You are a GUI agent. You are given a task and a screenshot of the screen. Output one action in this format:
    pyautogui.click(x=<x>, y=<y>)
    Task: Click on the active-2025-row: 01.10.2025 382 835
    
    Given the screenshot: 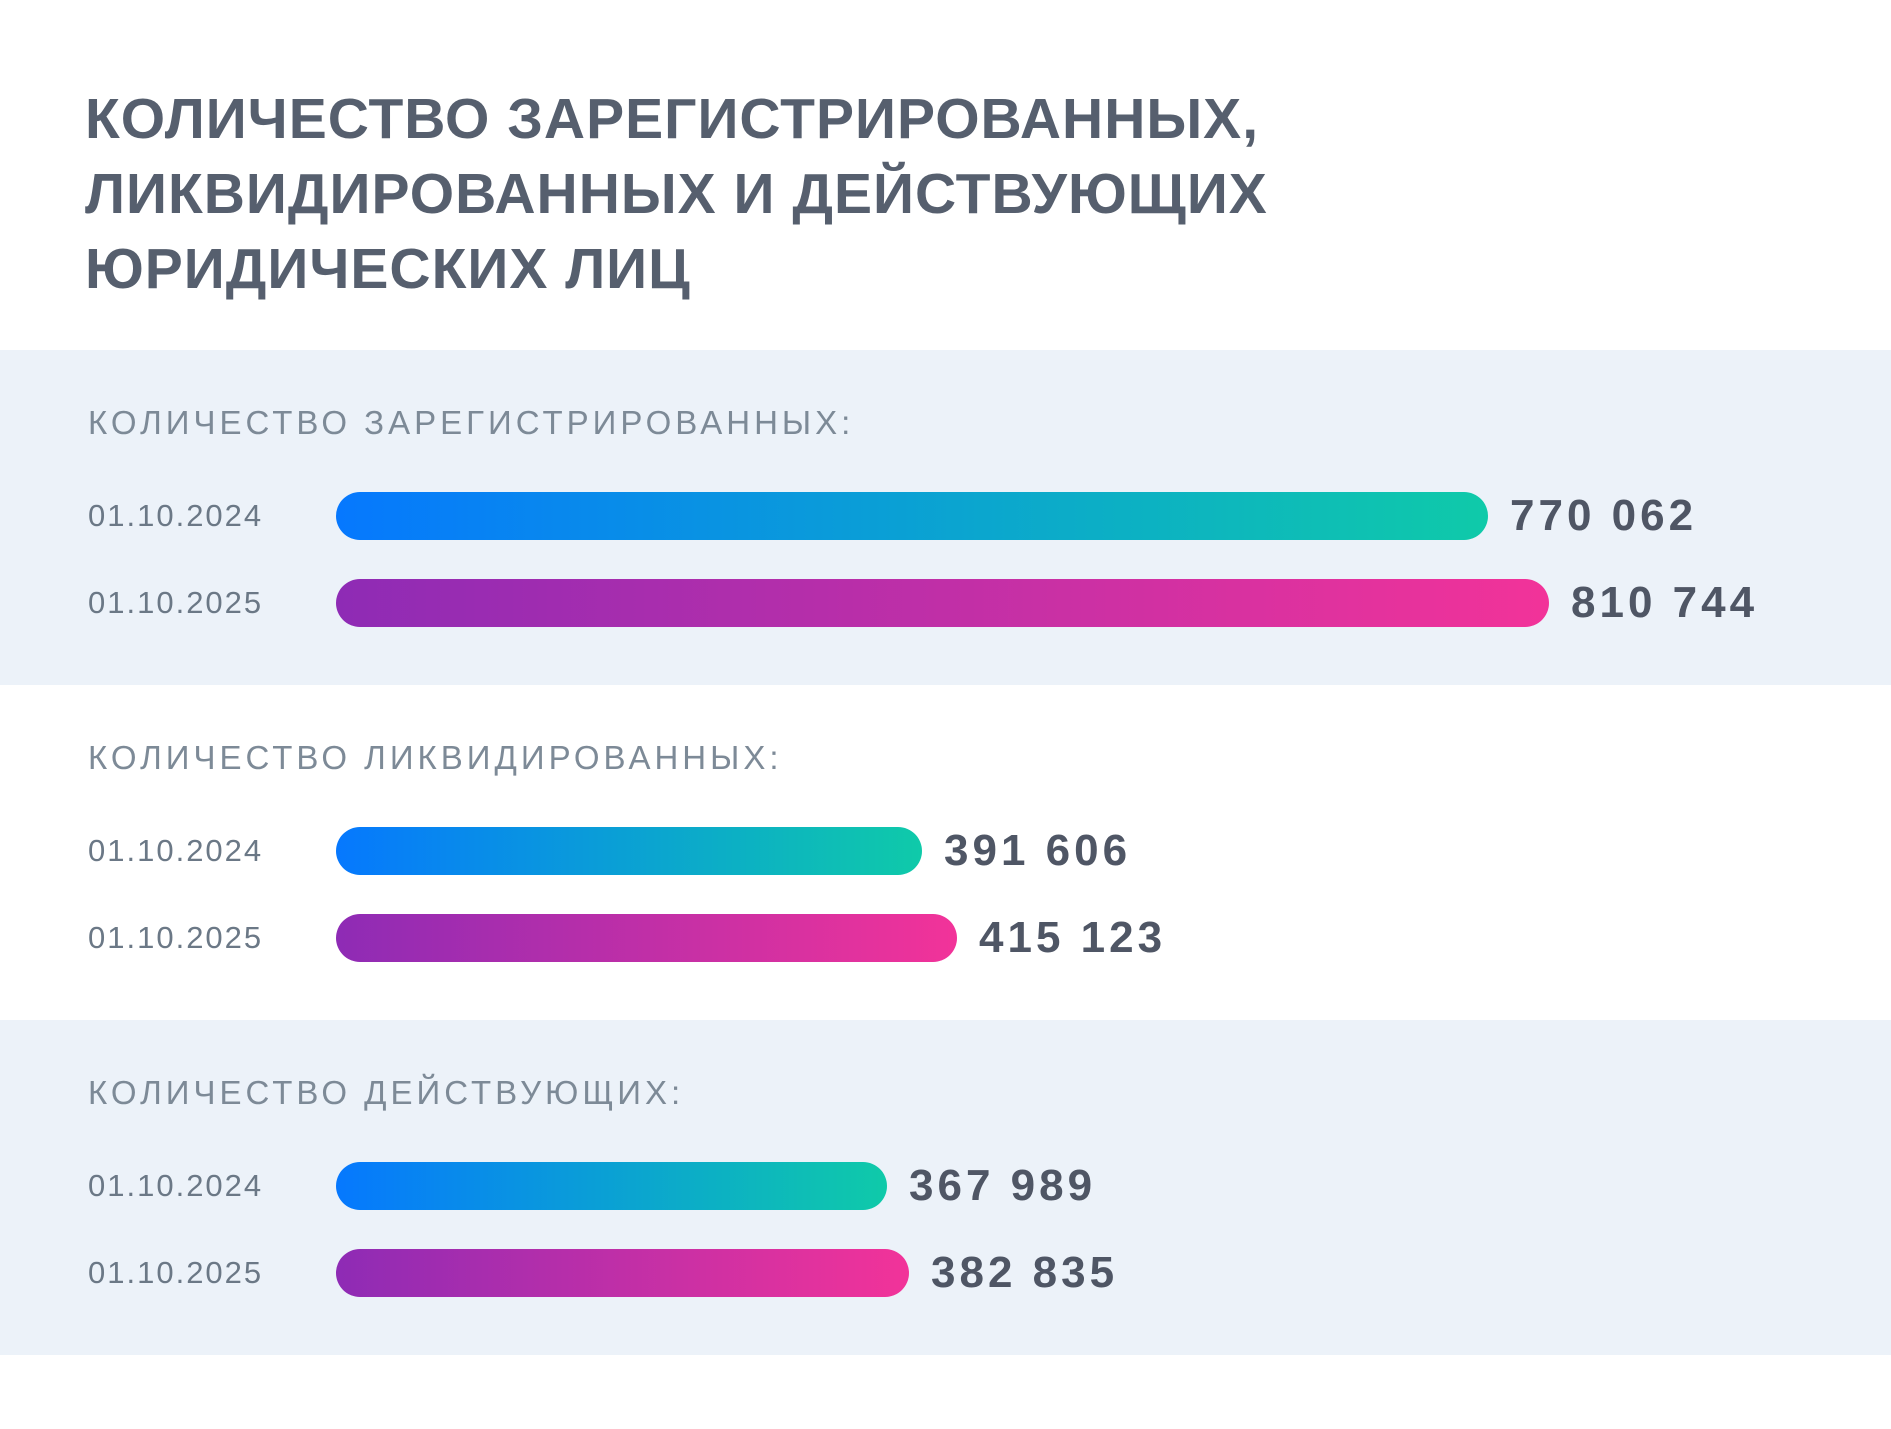 What is the action you would take?
    pyautogui.click(x=989, y=1272)
    